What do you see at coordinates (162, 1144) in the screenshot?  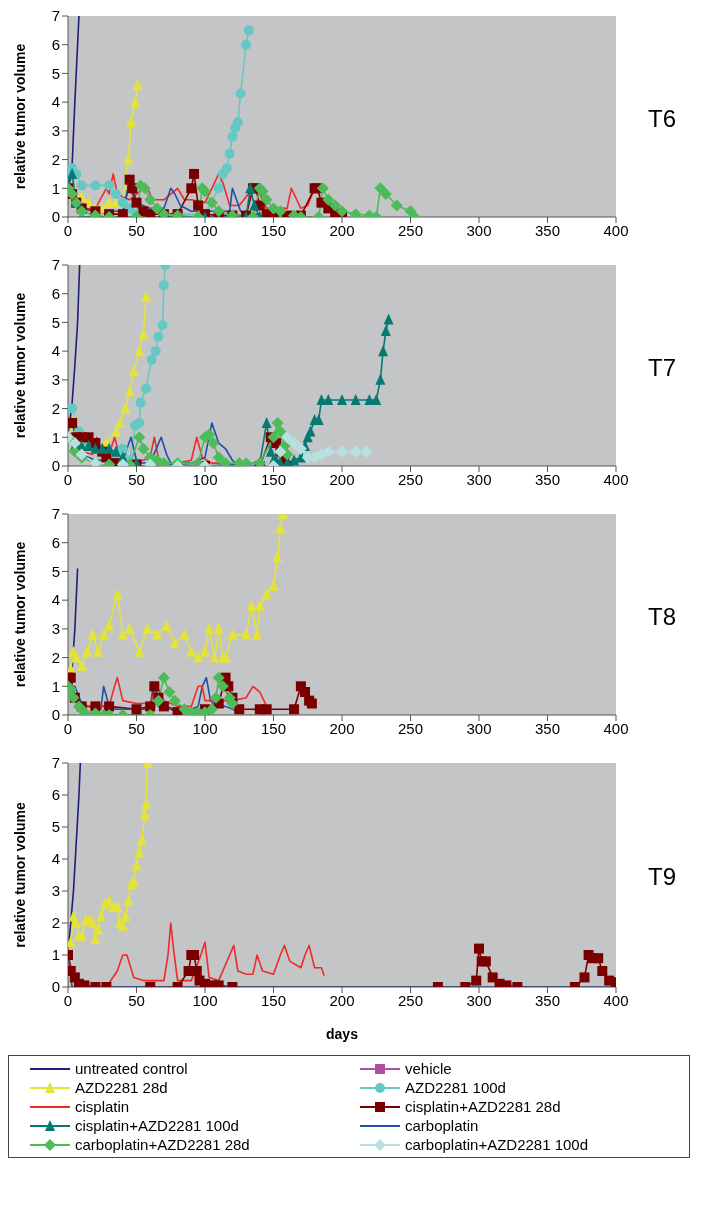 I see `legend-label: carboplatin+AZD2281 28d` at bounding box center [162, 1144].